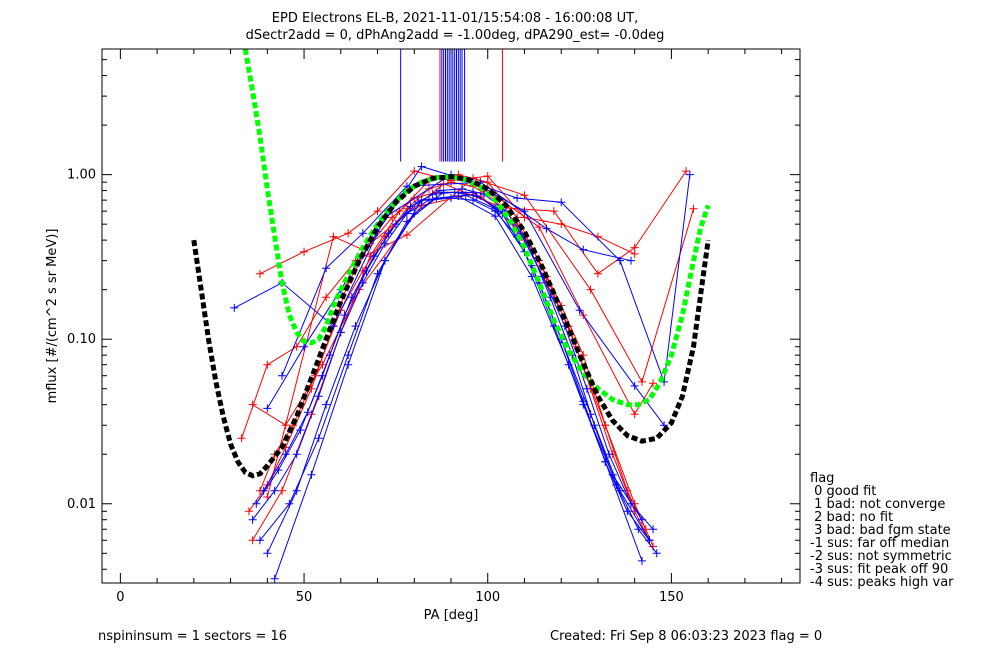 The image size is (1000, 650). Describe the element at coordinates (81, 339) in the screenshot. I see `y-tick-label-1: 0.10` at that location.